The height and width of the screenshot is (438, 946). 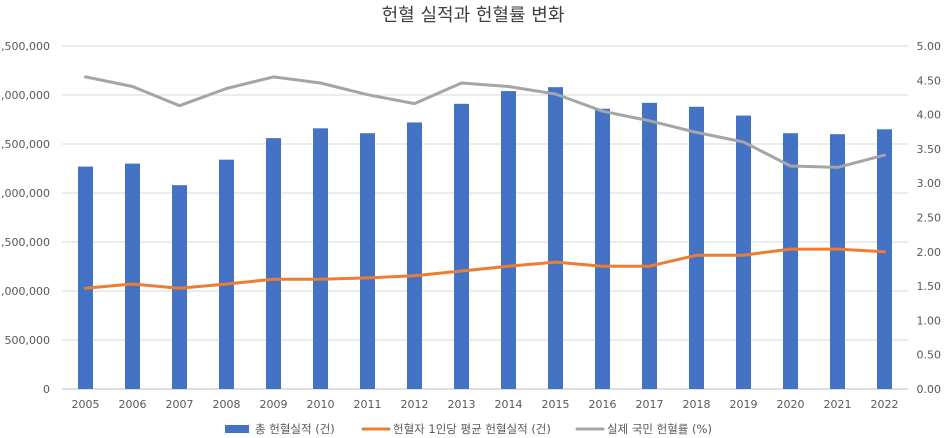 What do you see at coordinates (321, 404) in the screenshot?
I see `x-tick-label: 2010` at bounding box center [321, 404].